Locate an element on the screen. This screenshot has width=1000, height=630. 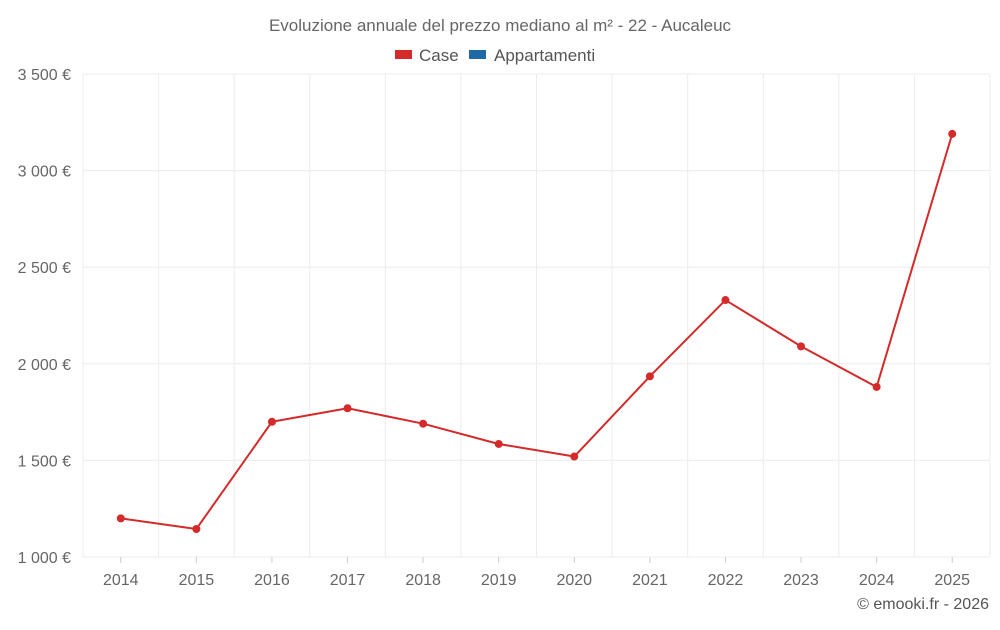
legend-swatch-case is located at coordinates (403, 54).